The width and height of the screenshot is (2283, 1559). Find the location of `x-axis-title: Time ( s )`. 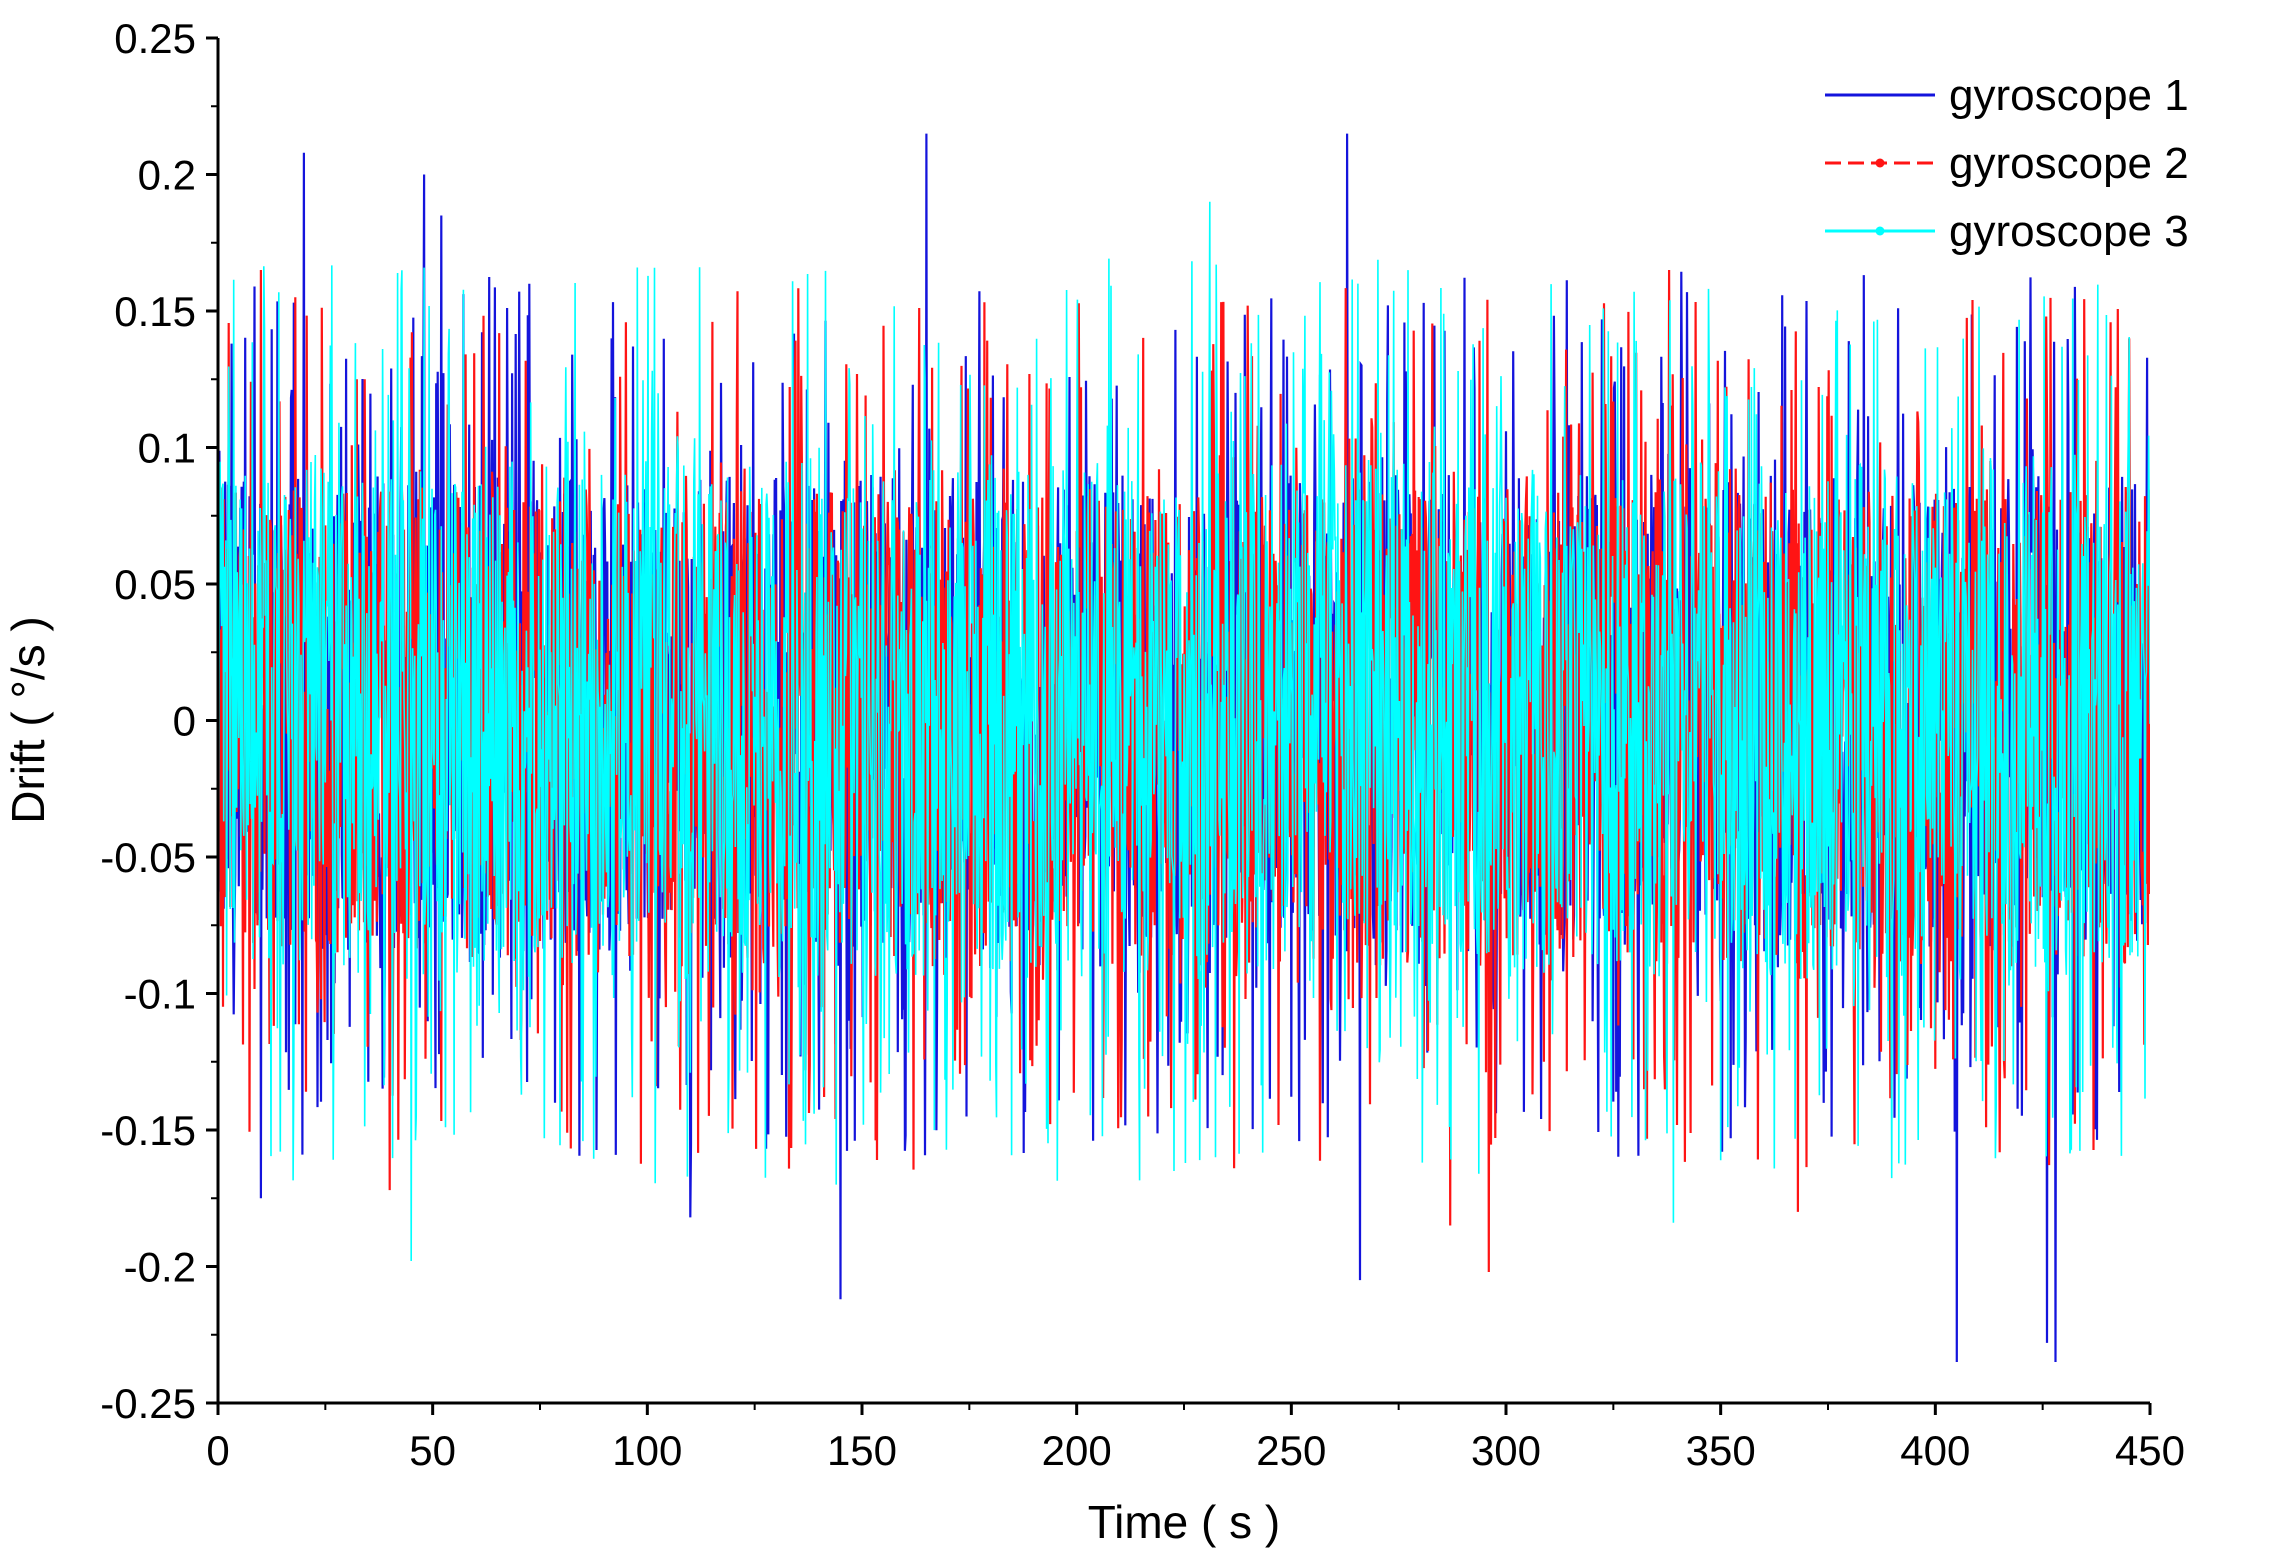

x-axis-title: Time ( s ) is located at coordinates (1184, 1522).